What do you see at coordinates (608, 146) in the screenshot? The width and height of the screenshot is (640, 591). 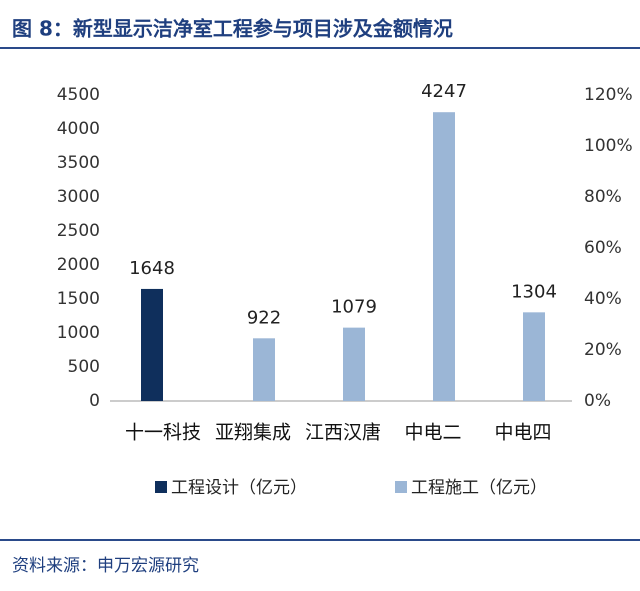 I see `y2-tick-label: 100%` at bounding box center [608, 146].